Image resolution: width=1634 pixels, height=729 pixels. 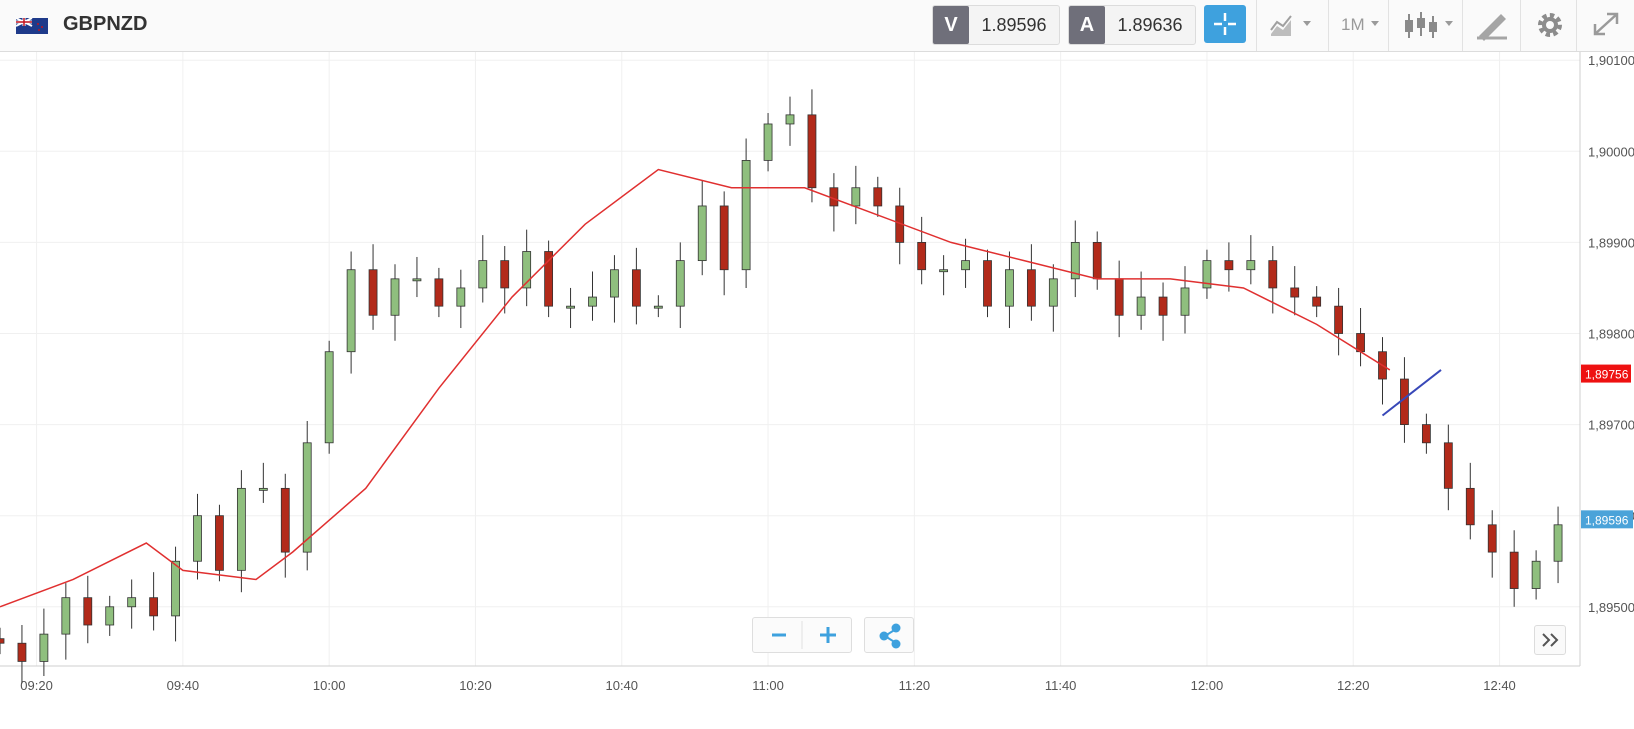 What do you see at coordinates (1150, 25) in the screenshot?
I see `buy-price: 1.89636` at bounding box center [1150, 25].